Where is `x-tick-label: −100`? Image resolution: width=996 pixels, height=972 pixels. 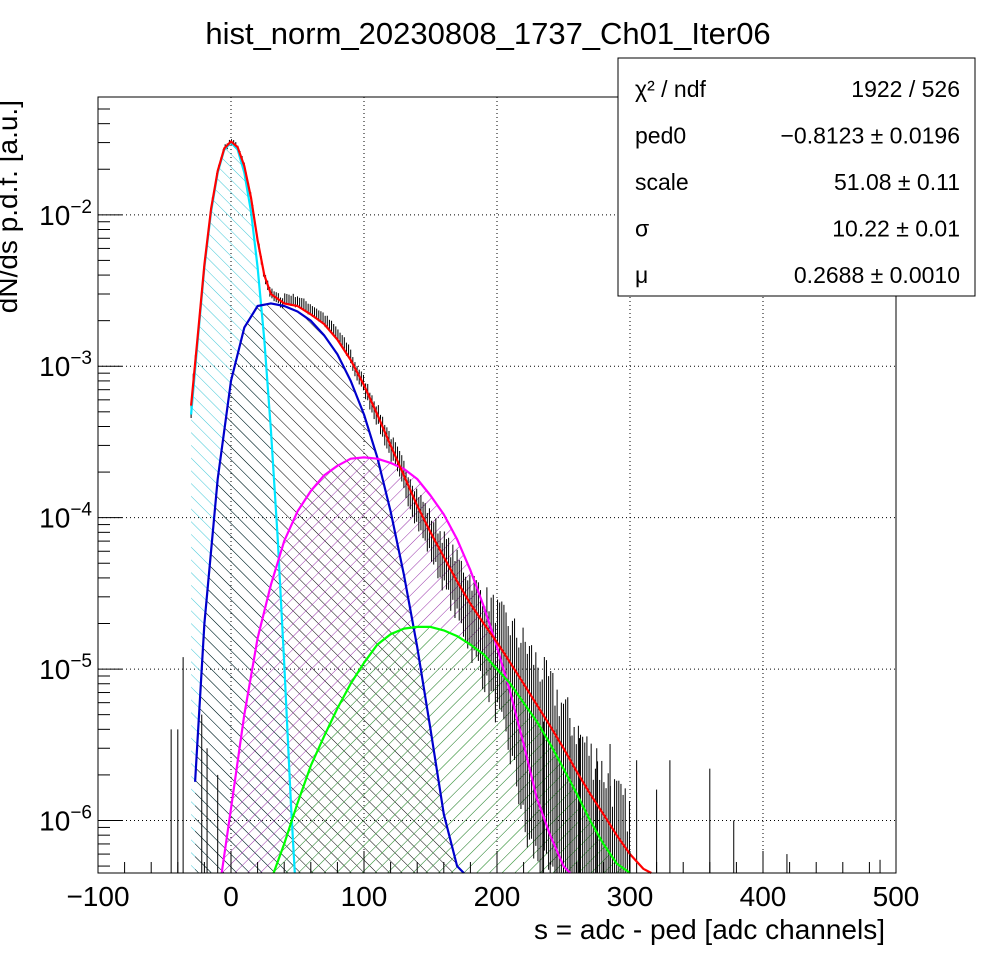
x-tick-label: −100 is located at coordinates (97, 896).